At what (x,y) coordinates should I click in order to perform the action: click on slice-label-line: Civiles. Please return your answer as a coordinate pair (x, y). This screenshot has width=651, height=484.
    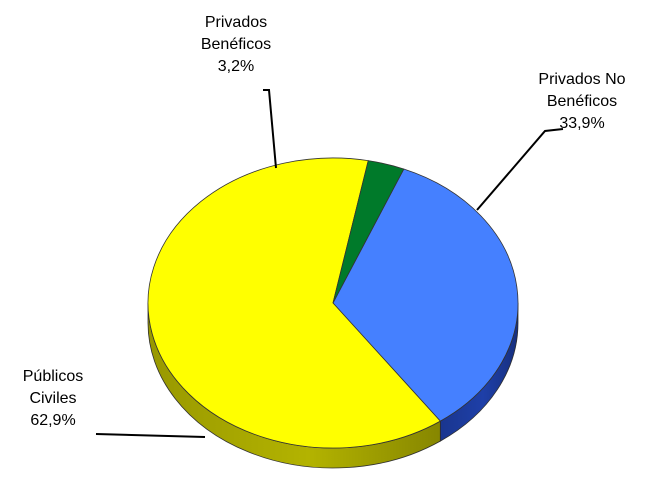
    Looking at the image, I should click on (52, 398).